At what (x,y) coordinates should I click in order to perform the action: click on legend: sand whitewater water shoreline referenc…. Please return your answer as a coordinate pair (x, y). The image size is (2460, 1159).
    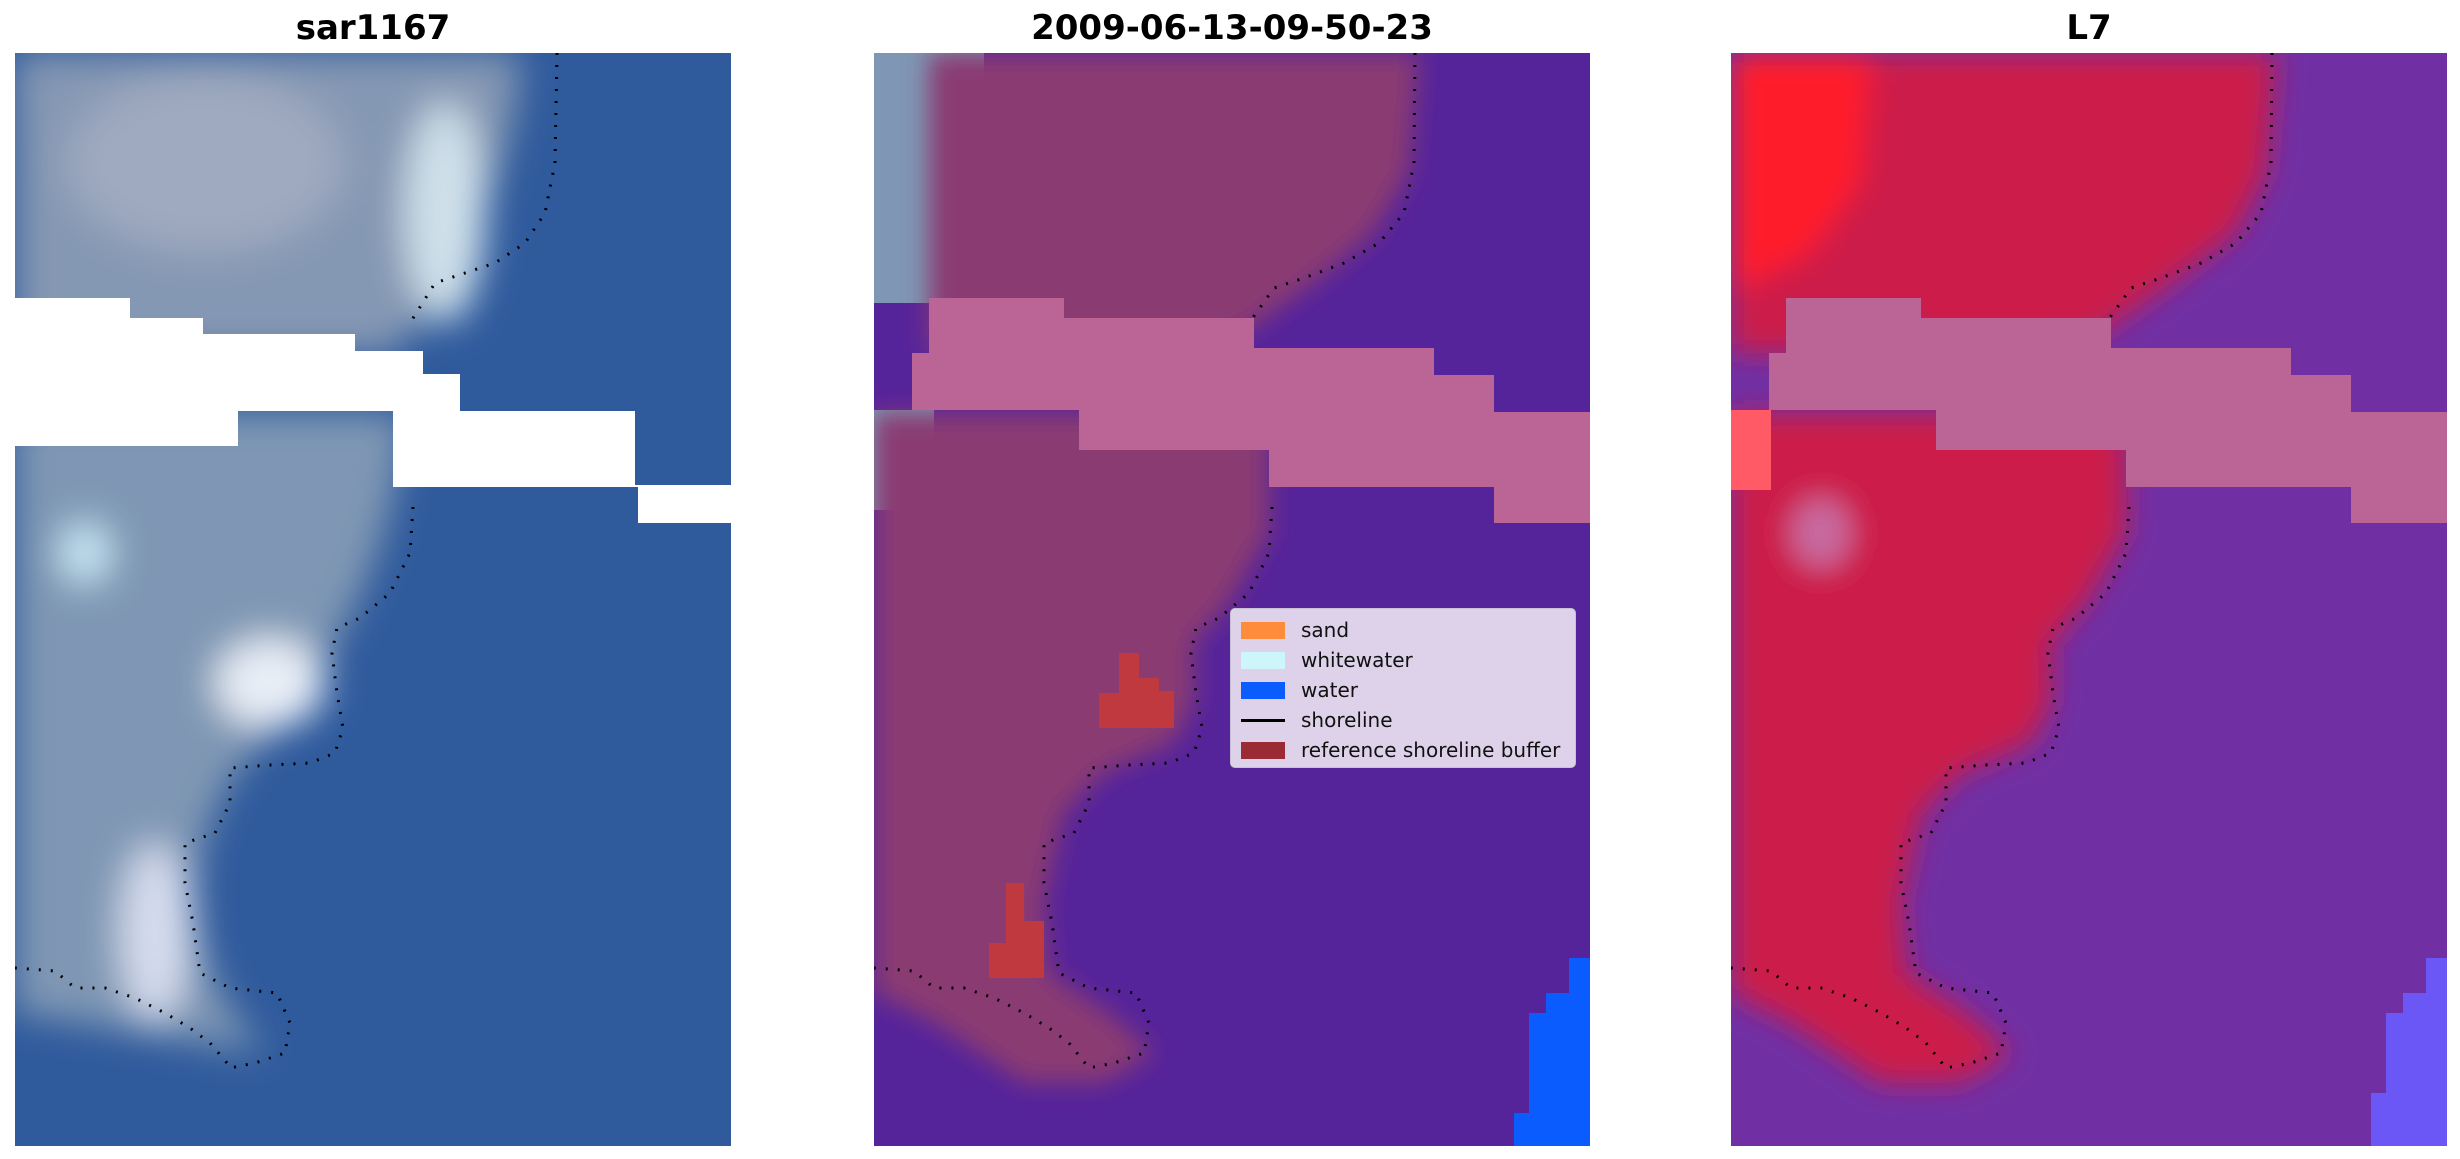
    Looking at the image, I should click on (1403, 688).